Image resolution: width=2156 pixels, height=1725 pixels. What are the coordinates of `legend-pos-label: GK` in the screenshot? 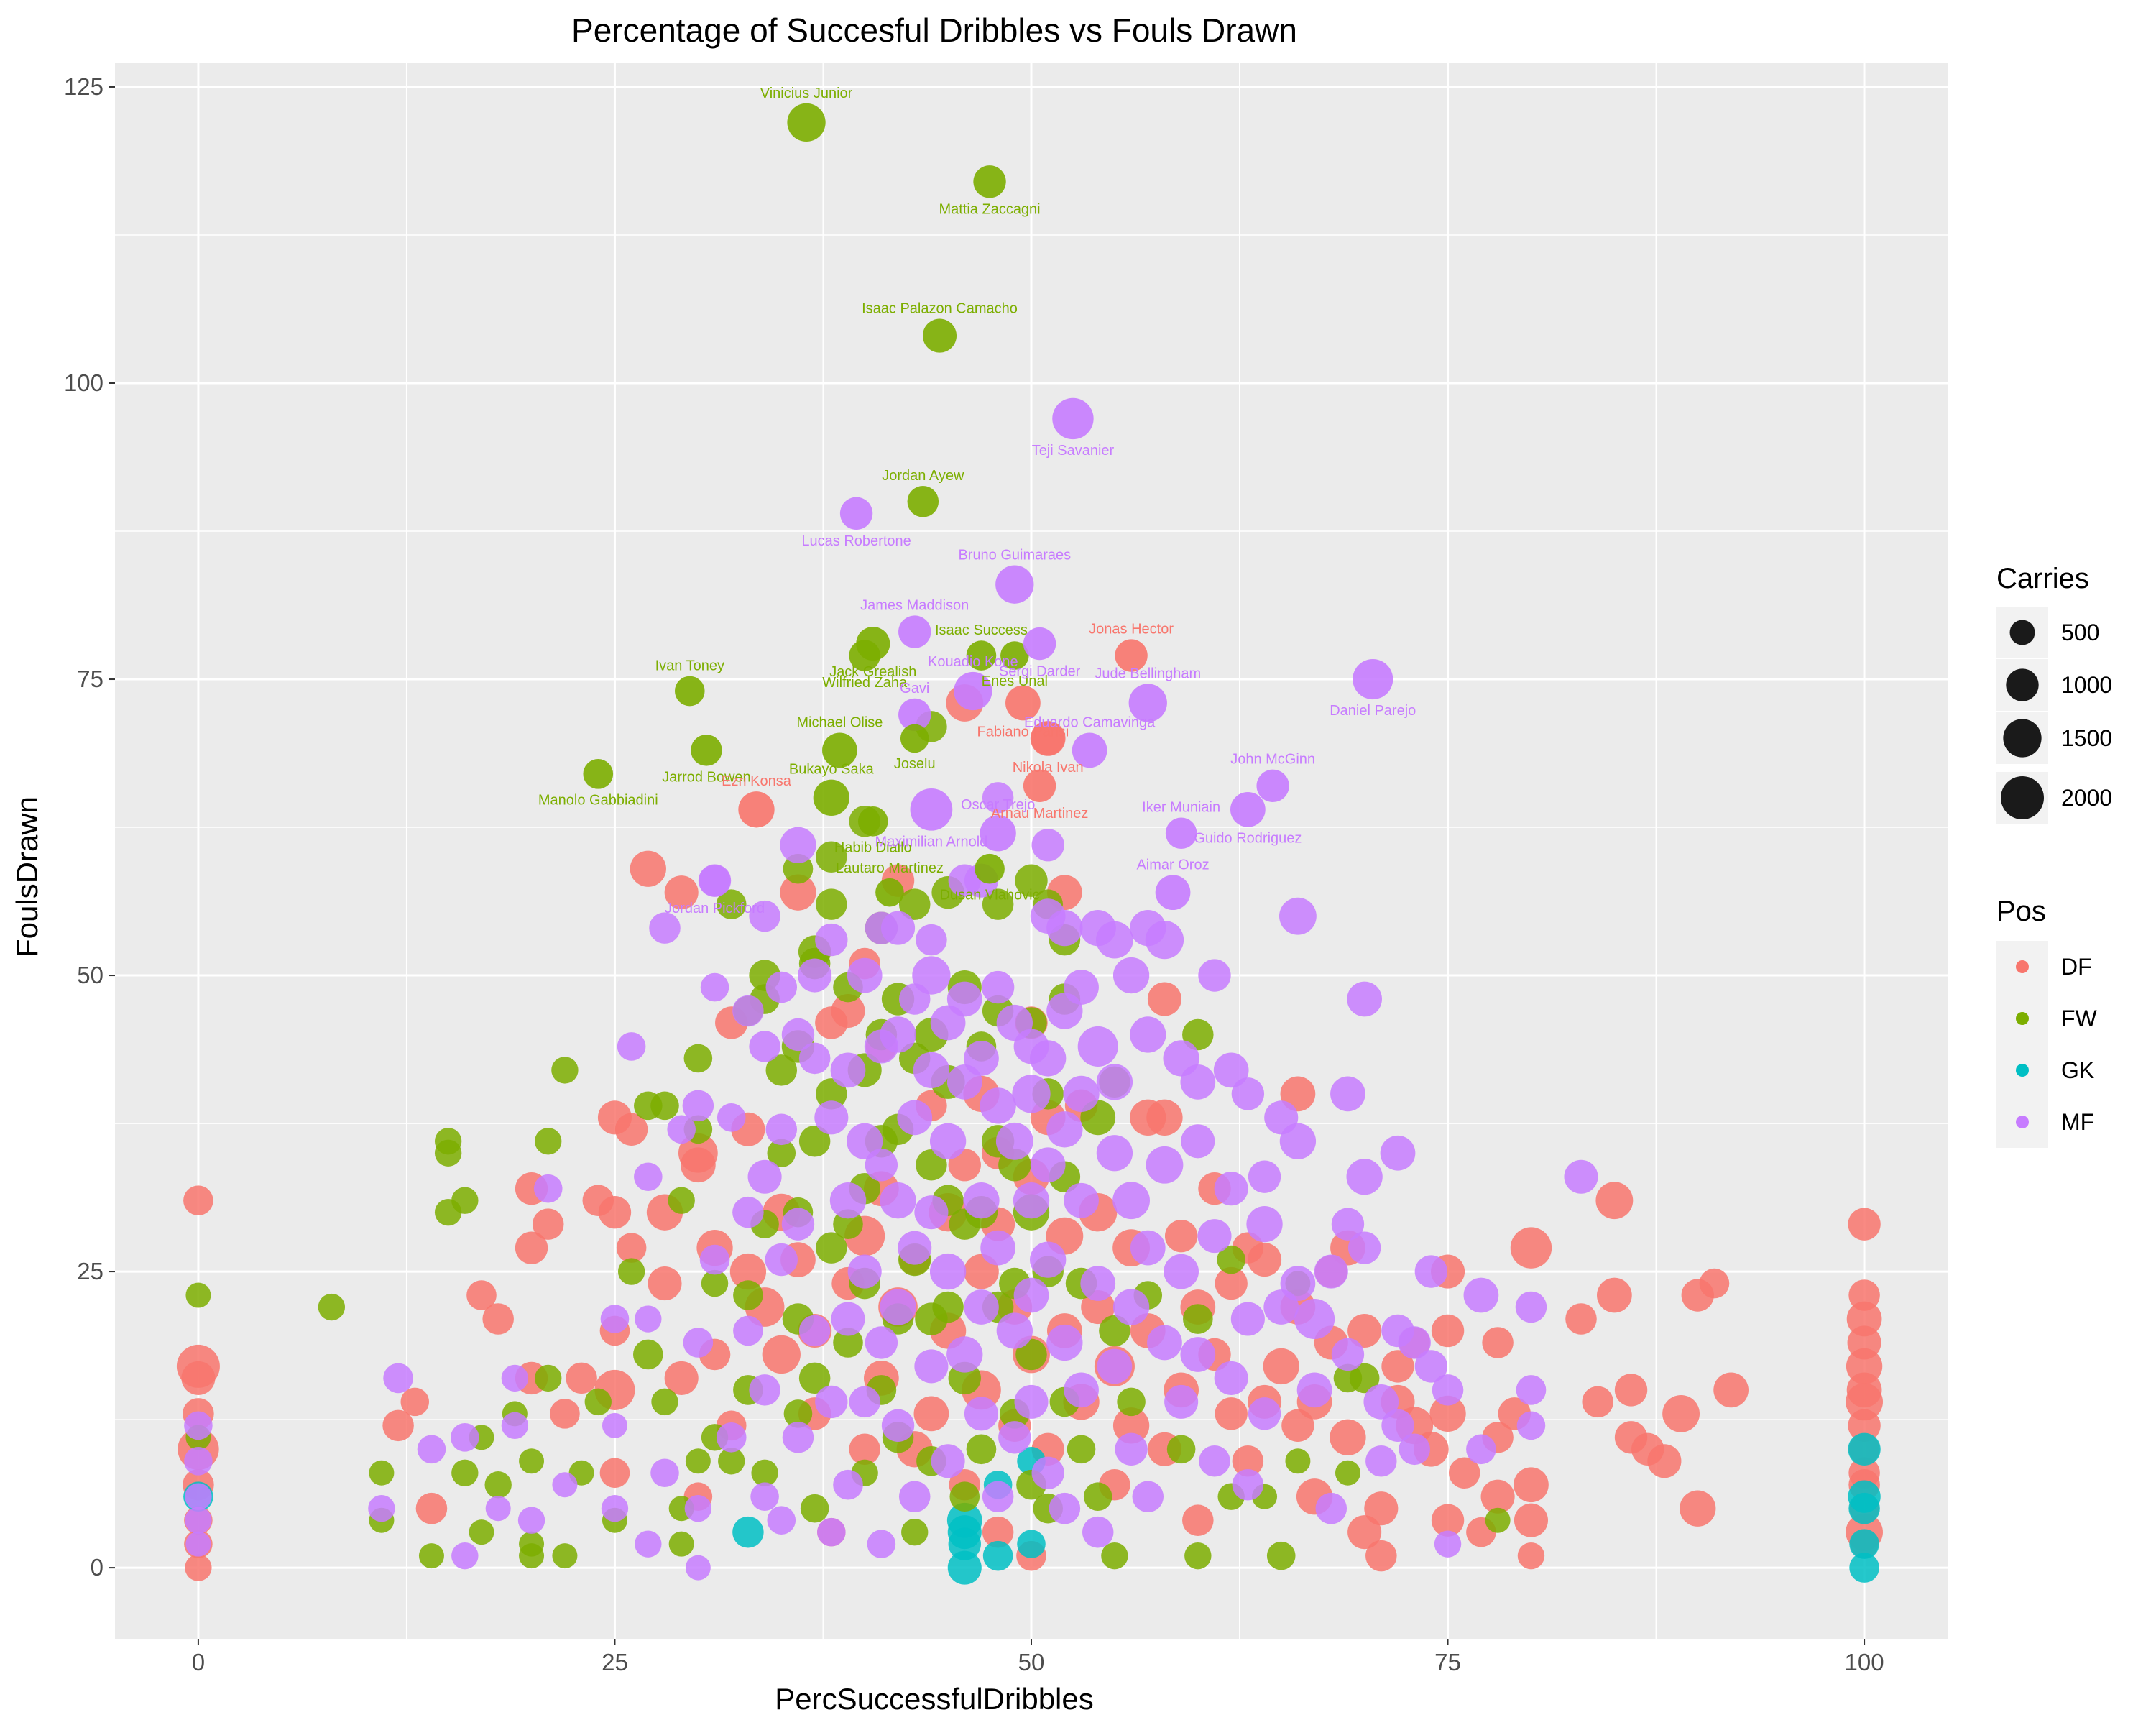 It's located at (2077, 1070).